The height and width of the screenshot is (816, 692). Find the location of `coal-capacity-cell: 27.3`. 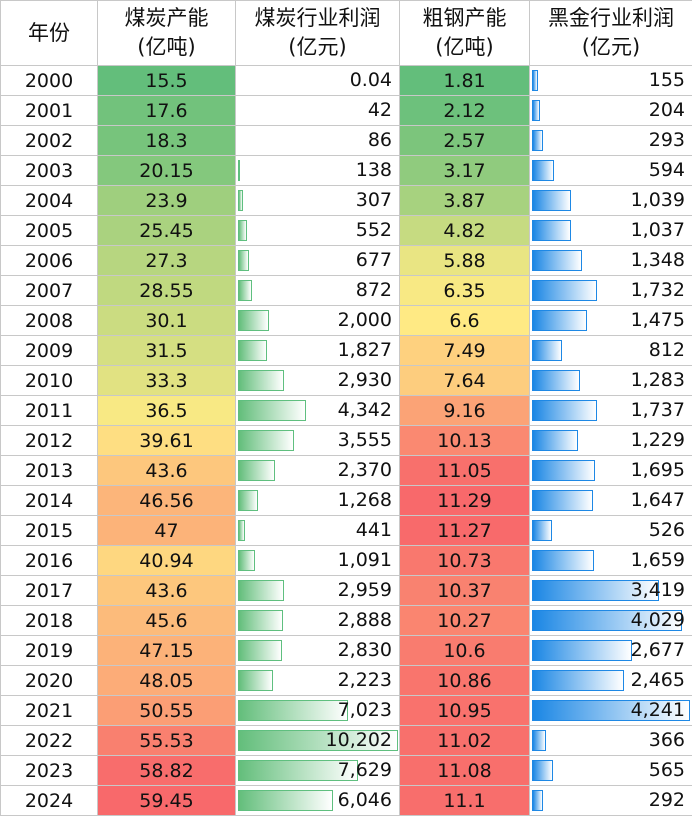

coal-capacity-cell: 27.3 is located at coordinates (166, 260).